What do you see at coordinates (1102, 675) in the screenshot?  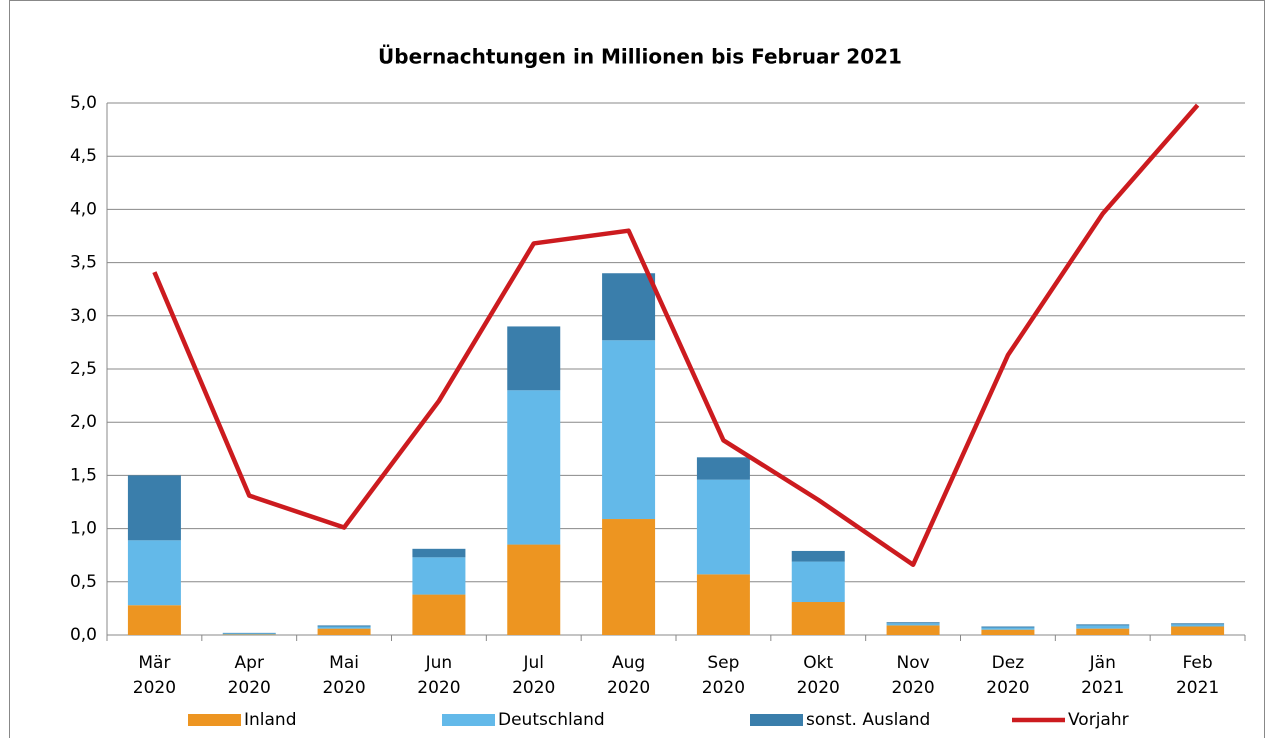 I see `x-tick-label: Jän 2021` at bounding box center [1102, 675].